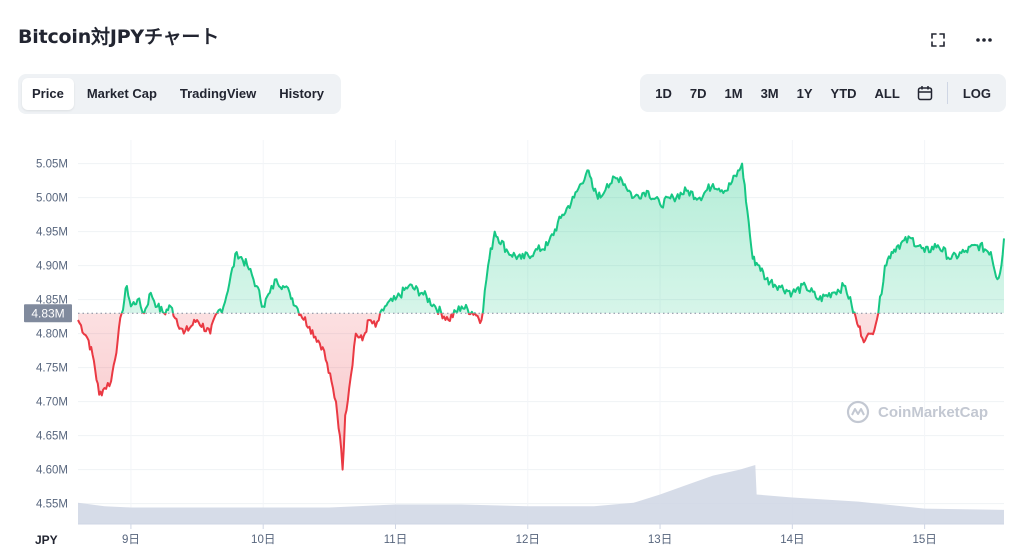 This screenshot has height=555, width=1024. What do you see at coordinates (52, 505) in the screenshot?
I see `y-tick-label: 4.55M` at bounding box center [52, 505].